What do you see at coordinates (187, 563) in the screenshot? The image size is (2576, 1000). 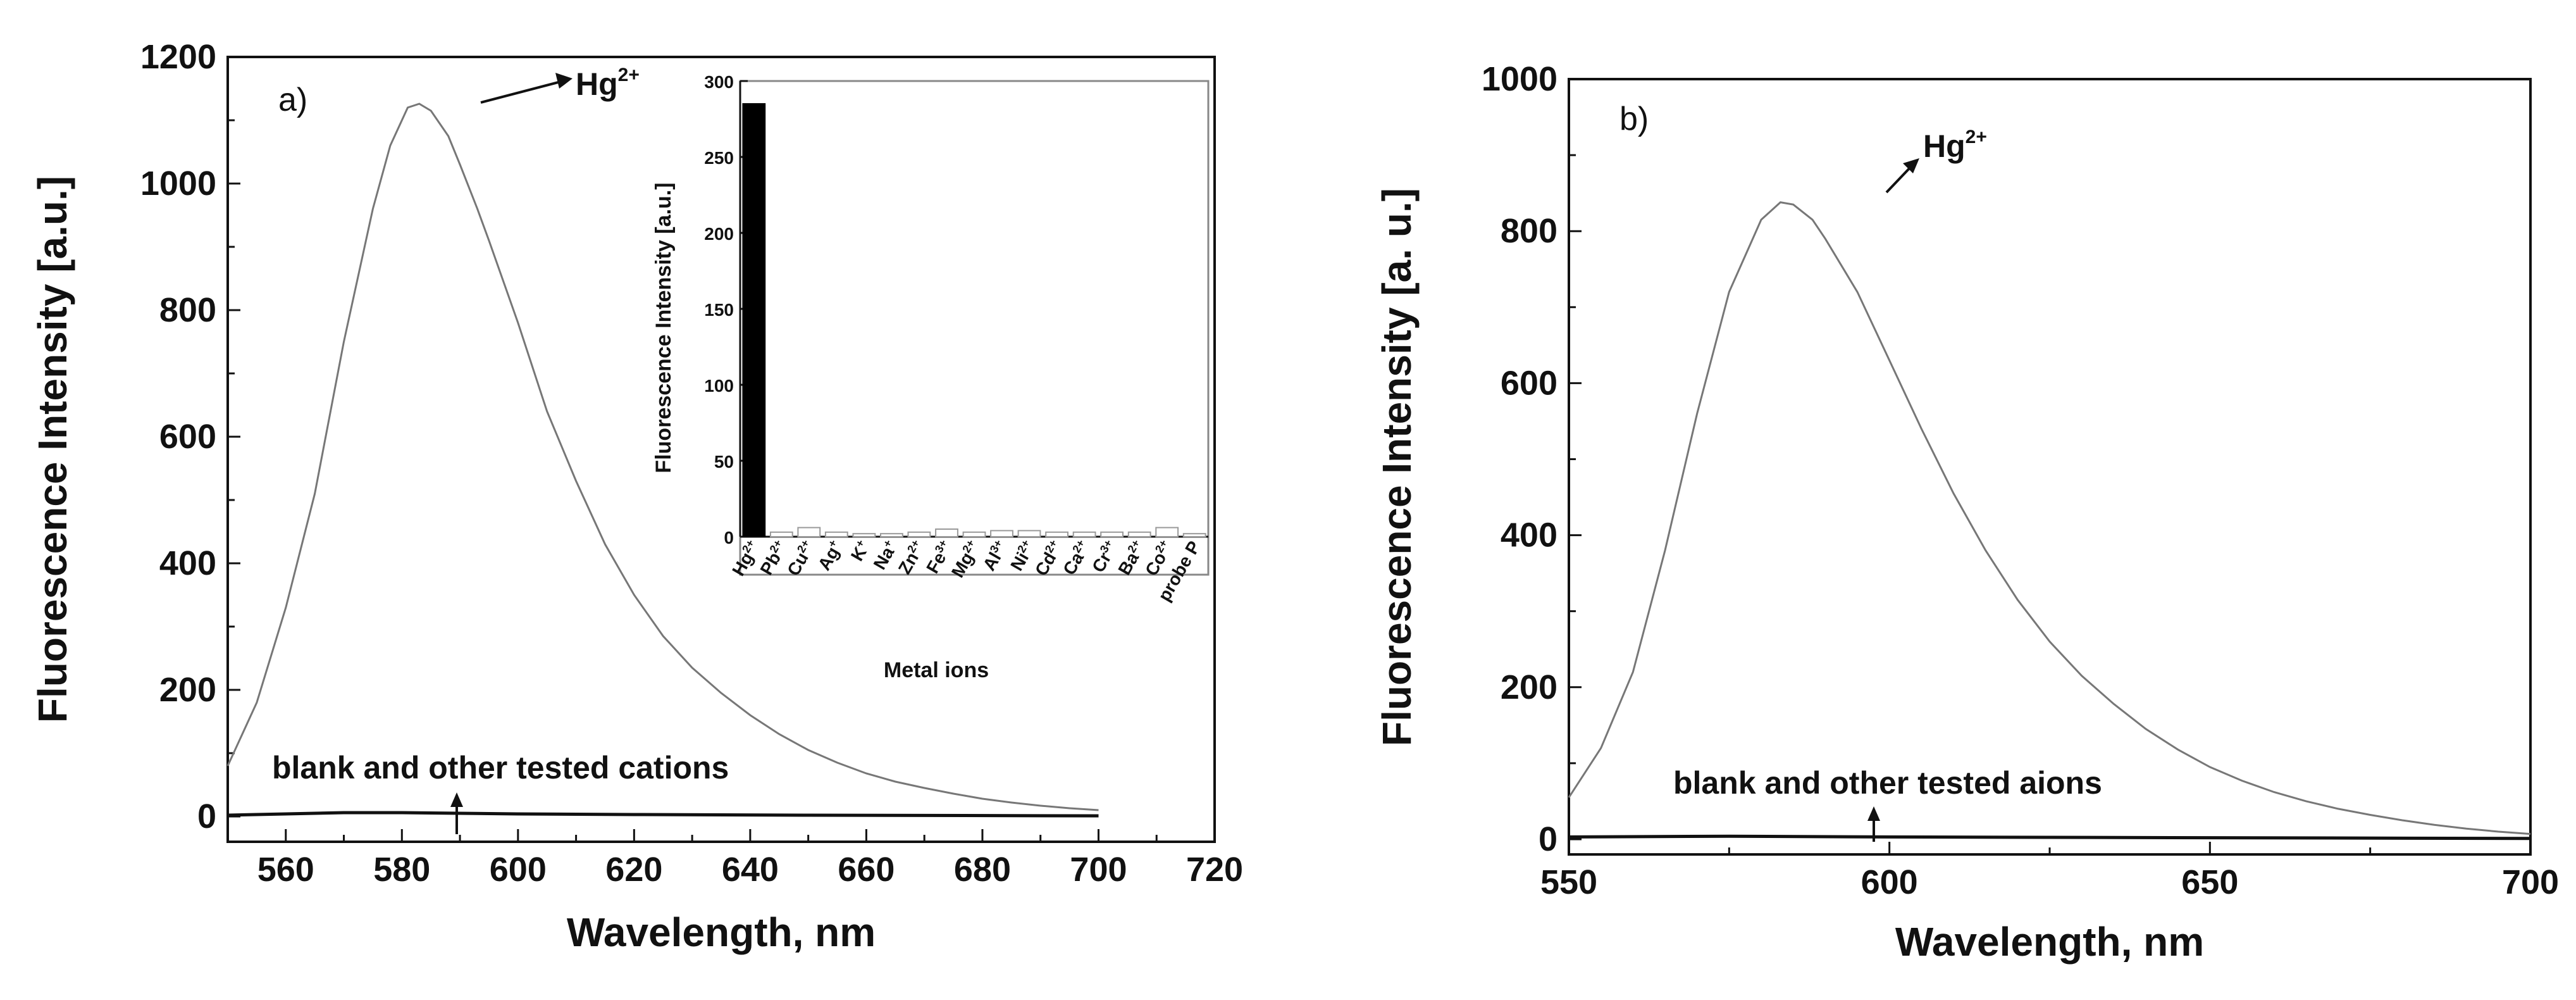 I see `panel-a-y-tick-label: 400` at bounding box center [187, 563].